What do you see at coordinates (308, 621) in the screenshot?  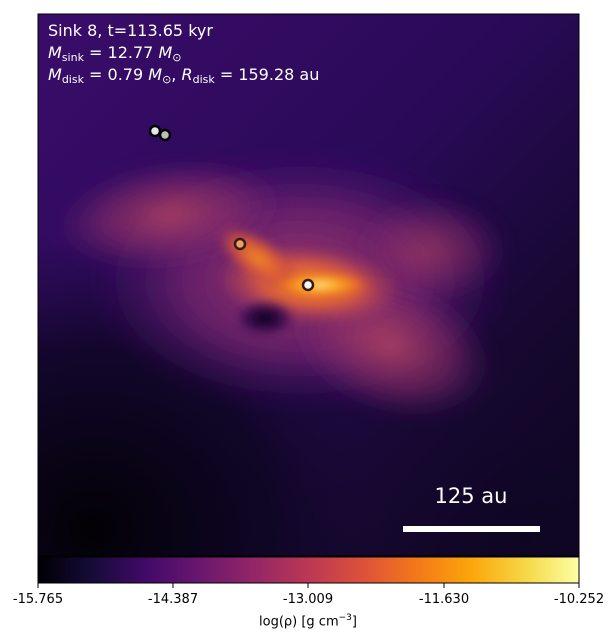 I see `colorbar-axis-label: log(ρ) [g cm−3]` at bounding box center [308, 621].